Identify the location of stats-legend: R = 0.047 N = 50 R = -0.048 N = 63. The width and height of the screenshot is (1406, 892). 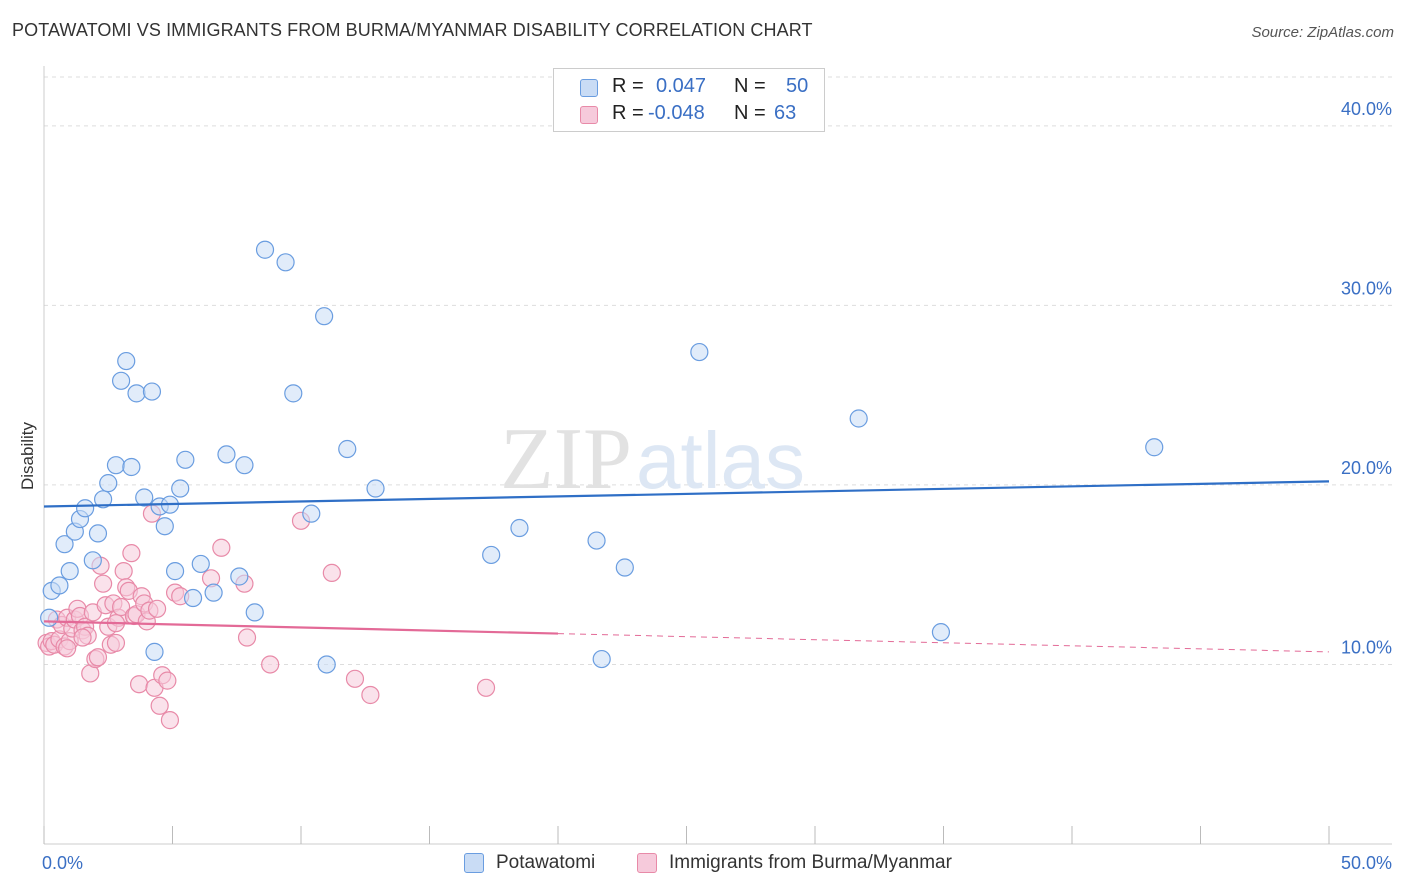
(689, 100).